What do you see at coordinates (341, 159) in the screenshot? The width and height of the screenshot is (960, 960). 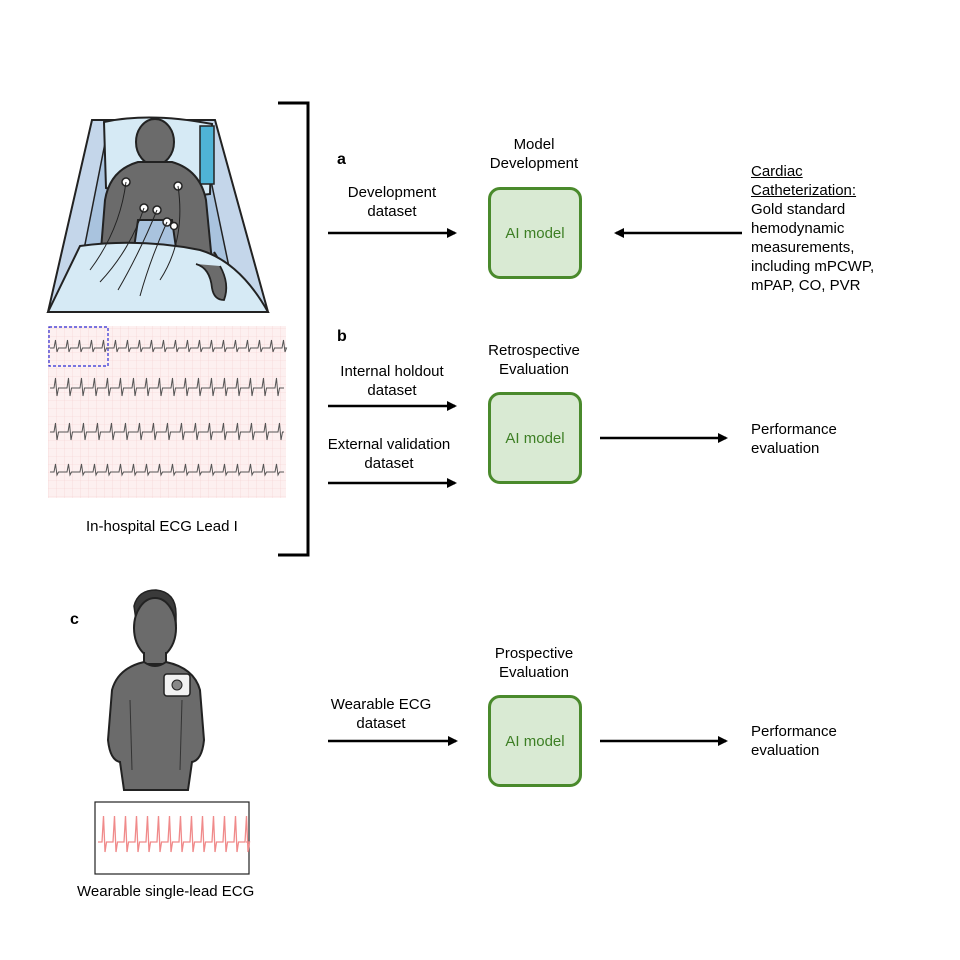 I see `panel-a-letter: a` at bounding box center [341, 159].